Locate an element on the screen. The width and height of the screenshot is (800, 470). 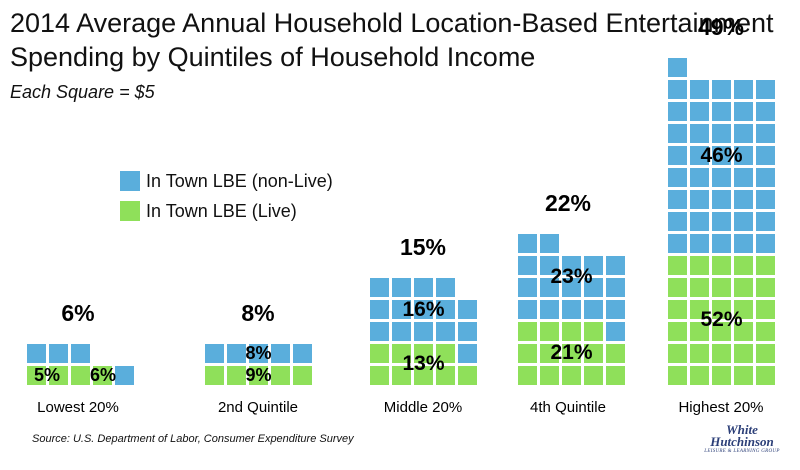
series-label-live: 5% is located at coordinates (47, 375).